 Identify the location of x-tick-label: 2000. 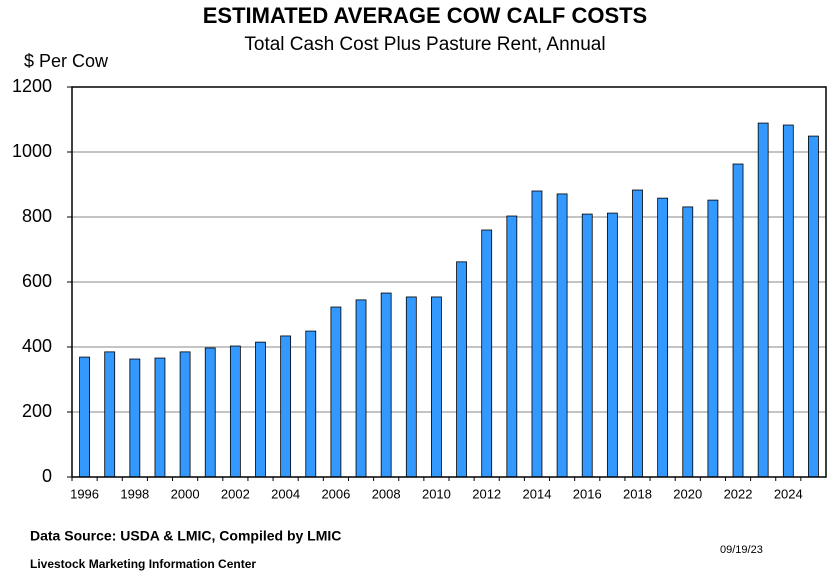
(185, 493).